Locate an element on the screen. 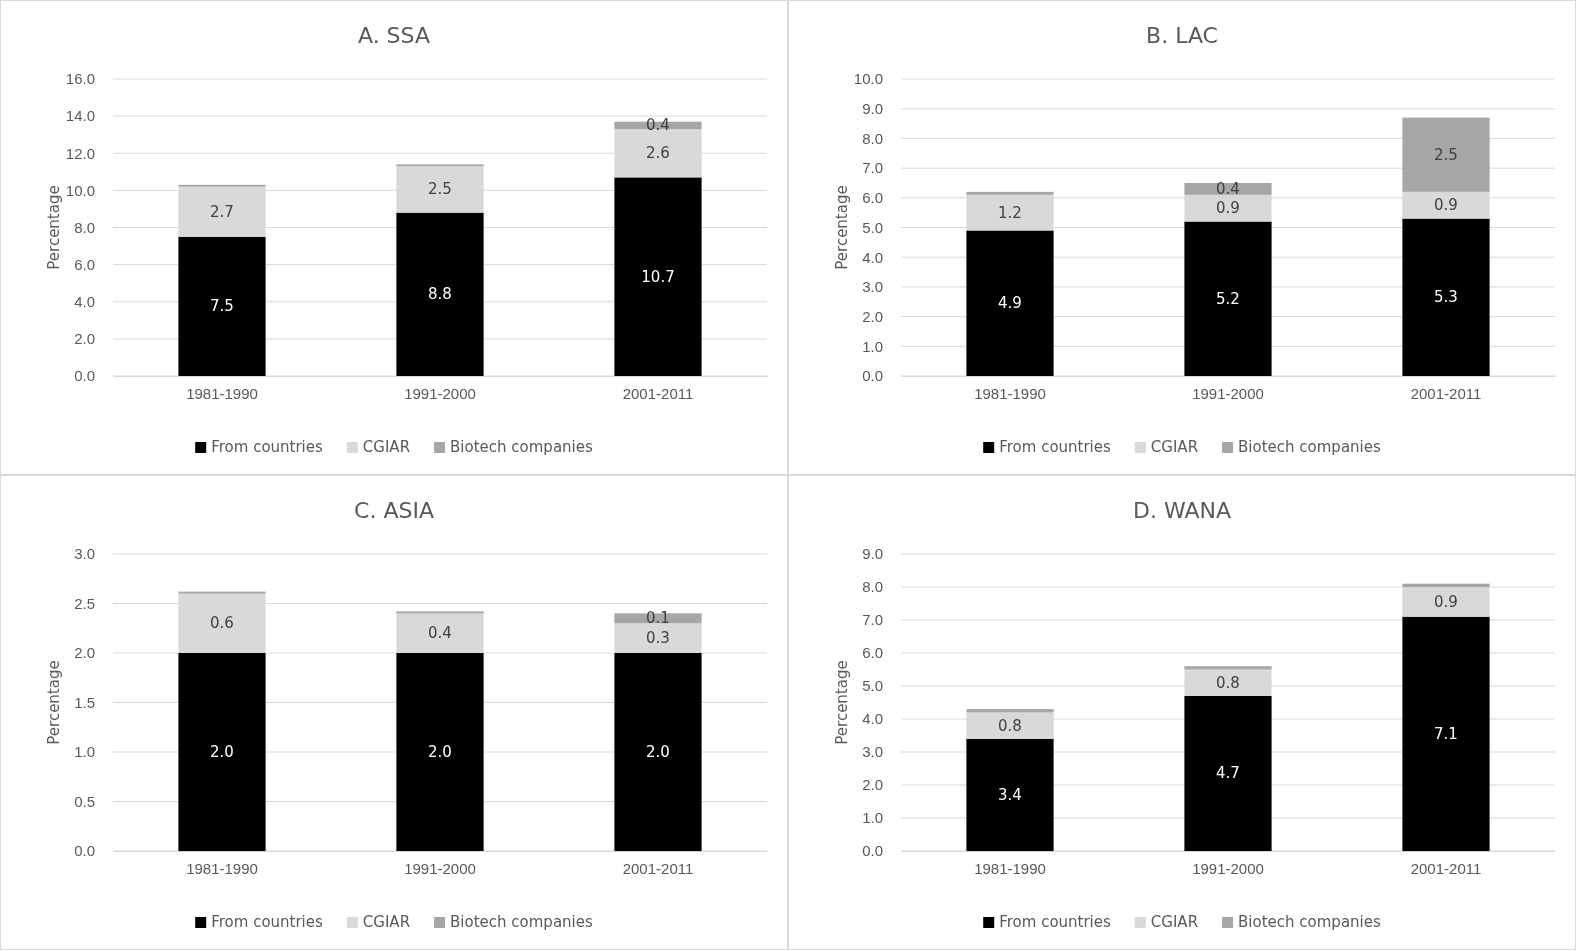  data-label: 4.9 is located at coordinates (1010, 303).